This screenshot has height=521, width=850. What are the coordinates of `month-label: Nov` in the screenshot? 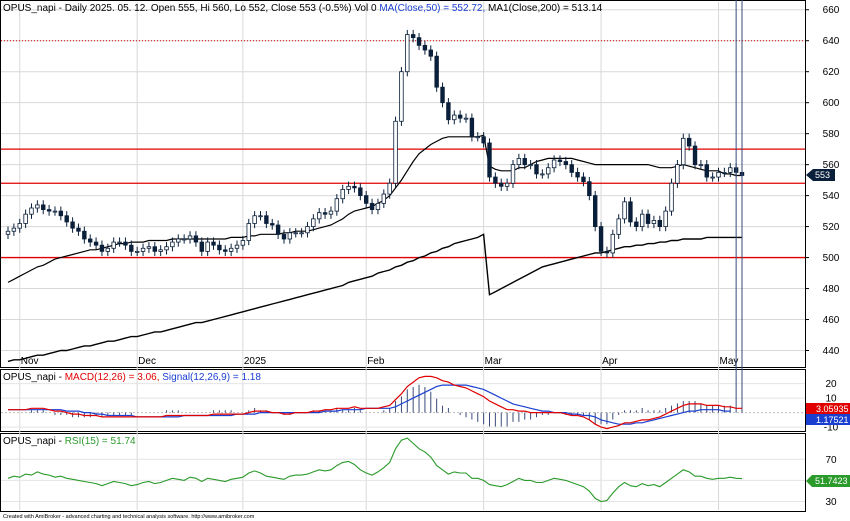 It's located at (30, 361).